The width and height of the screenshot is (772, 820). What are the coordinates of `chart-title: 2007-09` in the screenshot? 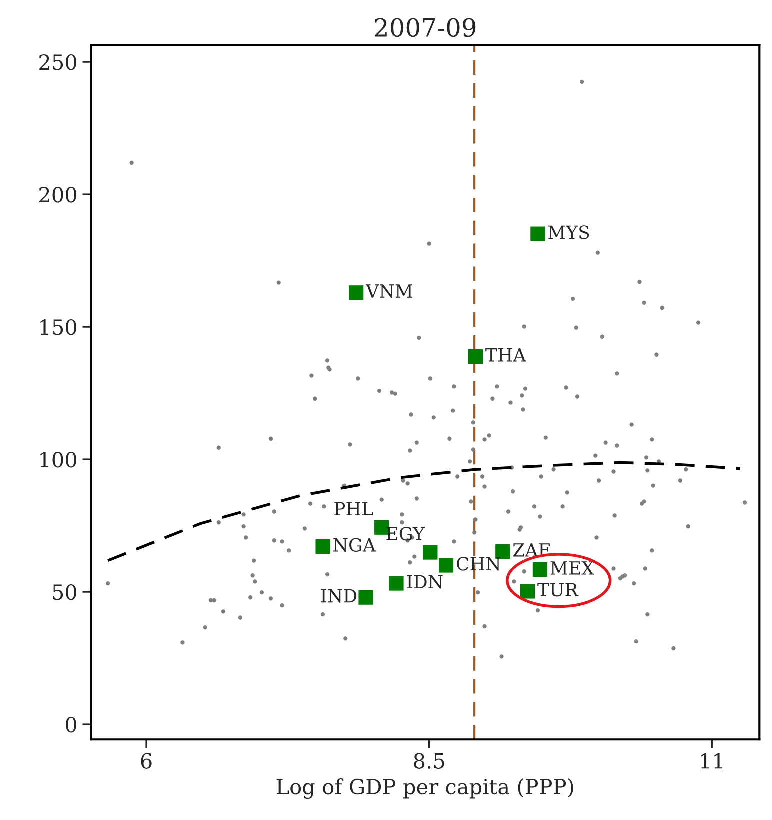 It's located at (425, 28).